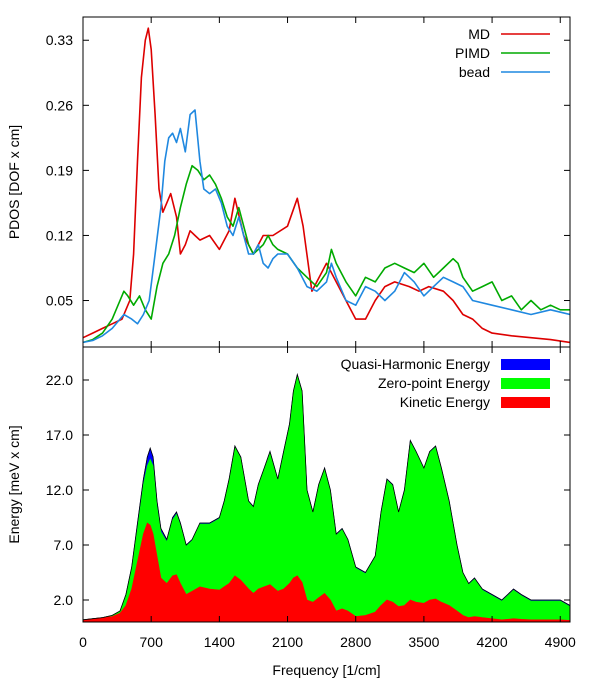 The width and height of the screenshot is (600, 700). What do you see at coordinates (14, 484) in the screenshot?
I see `energy-ylabel: Energy [meV x cm]` at bounding box center [14, 484].